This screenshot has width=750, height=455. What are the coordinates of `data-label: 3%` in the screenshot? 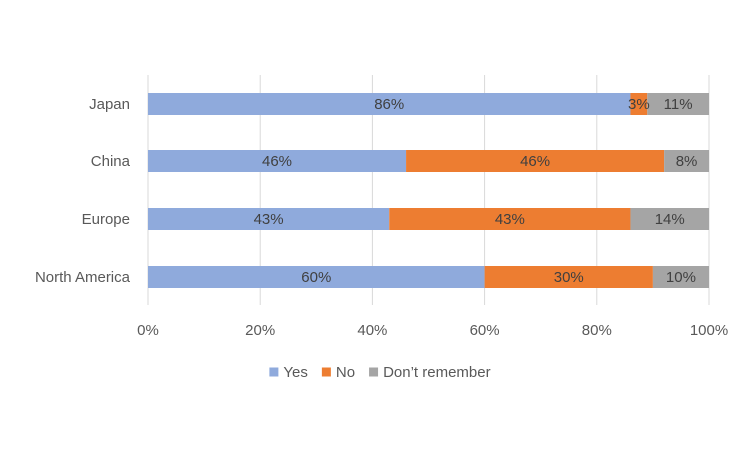 It's located at (639, 104).